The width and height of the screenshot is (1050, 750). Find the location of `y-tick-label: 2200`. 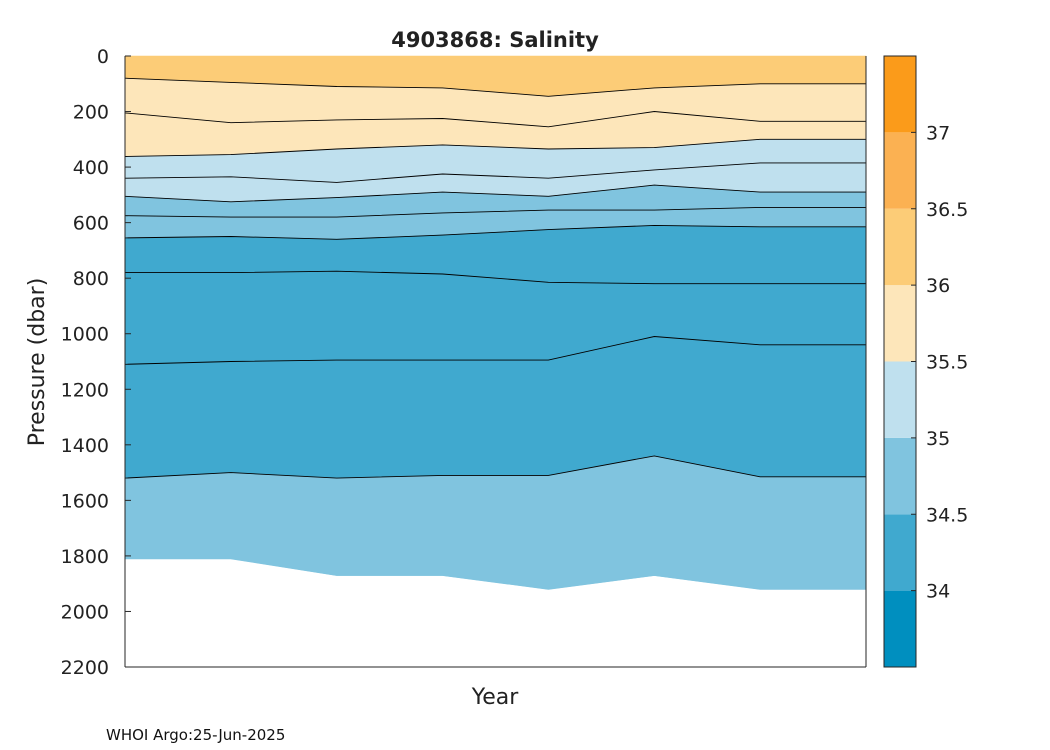

y-tick-label: 2200 is located at coordinates (85, 668).